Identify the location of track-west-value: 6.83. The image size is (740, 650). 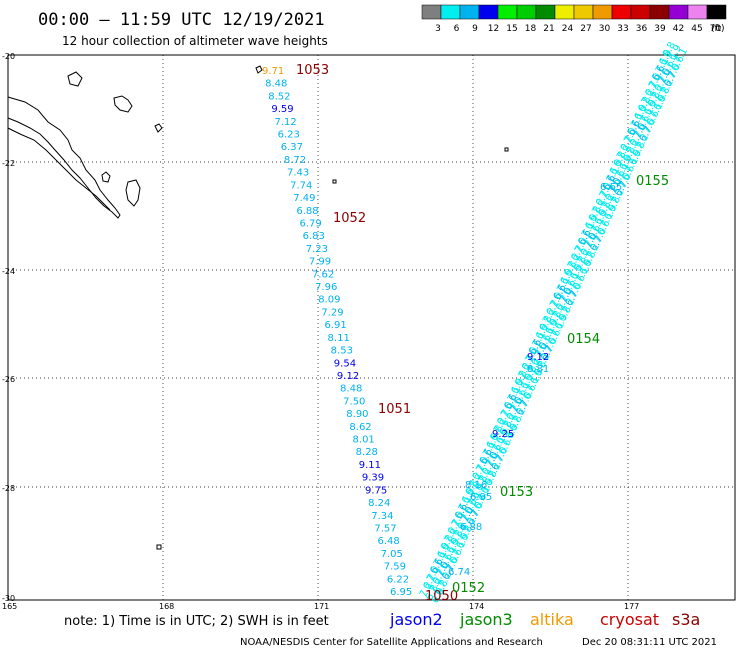
(314, 236).